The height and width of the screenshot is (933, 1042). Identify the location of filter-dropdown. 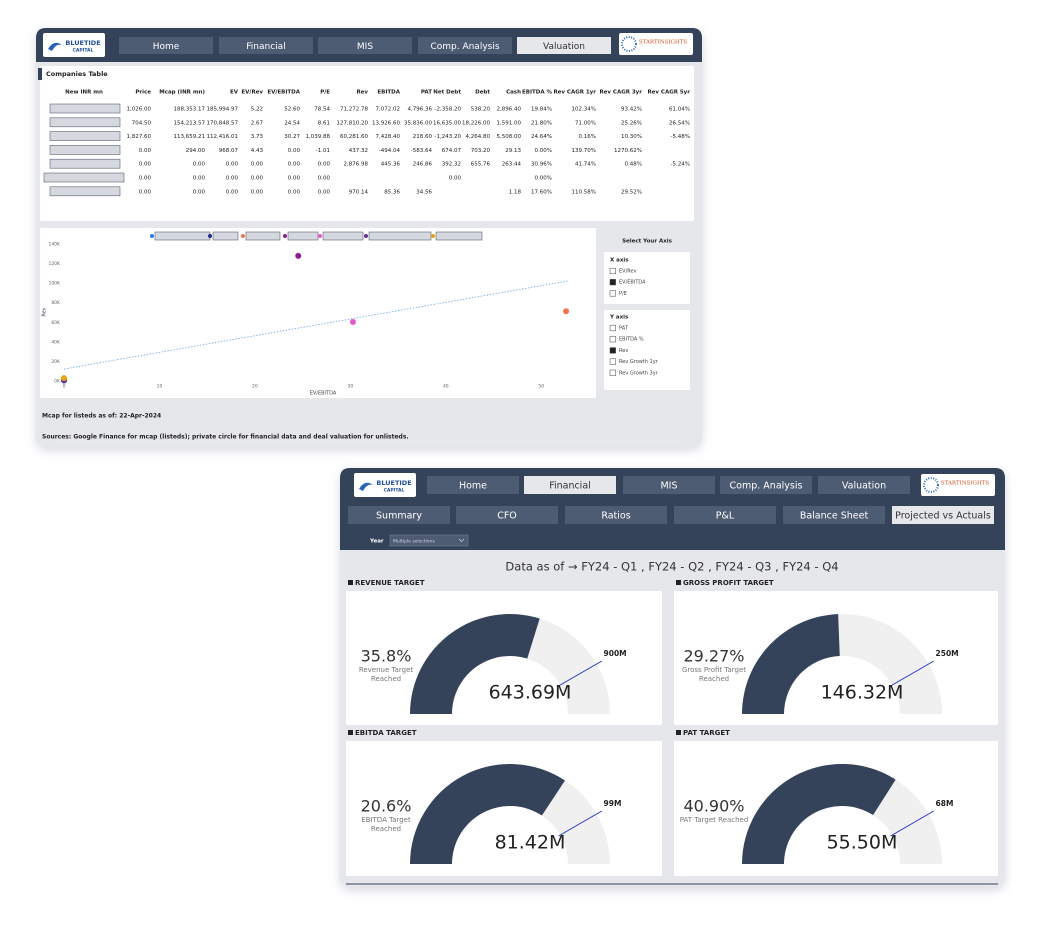
(429, 540).